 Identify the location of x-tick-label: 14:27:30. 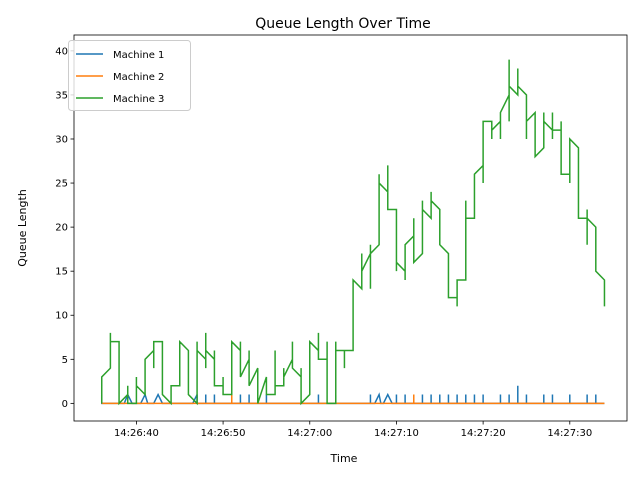
(569, 433).